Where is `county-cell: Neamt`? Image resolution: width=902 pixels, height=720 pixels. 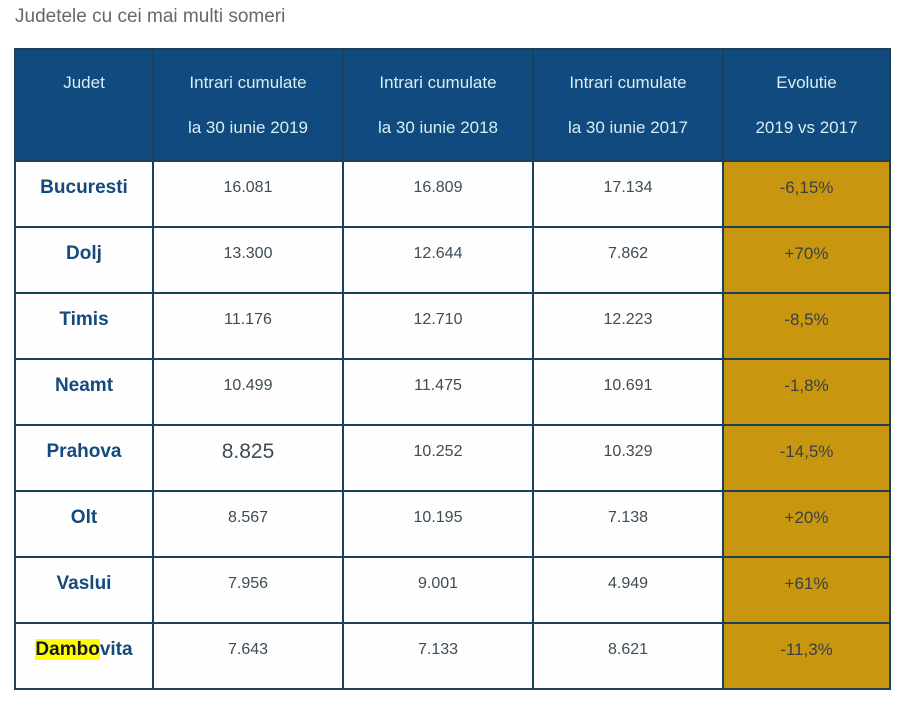 county-cell: Neamt is located at coordinates (84, 392).